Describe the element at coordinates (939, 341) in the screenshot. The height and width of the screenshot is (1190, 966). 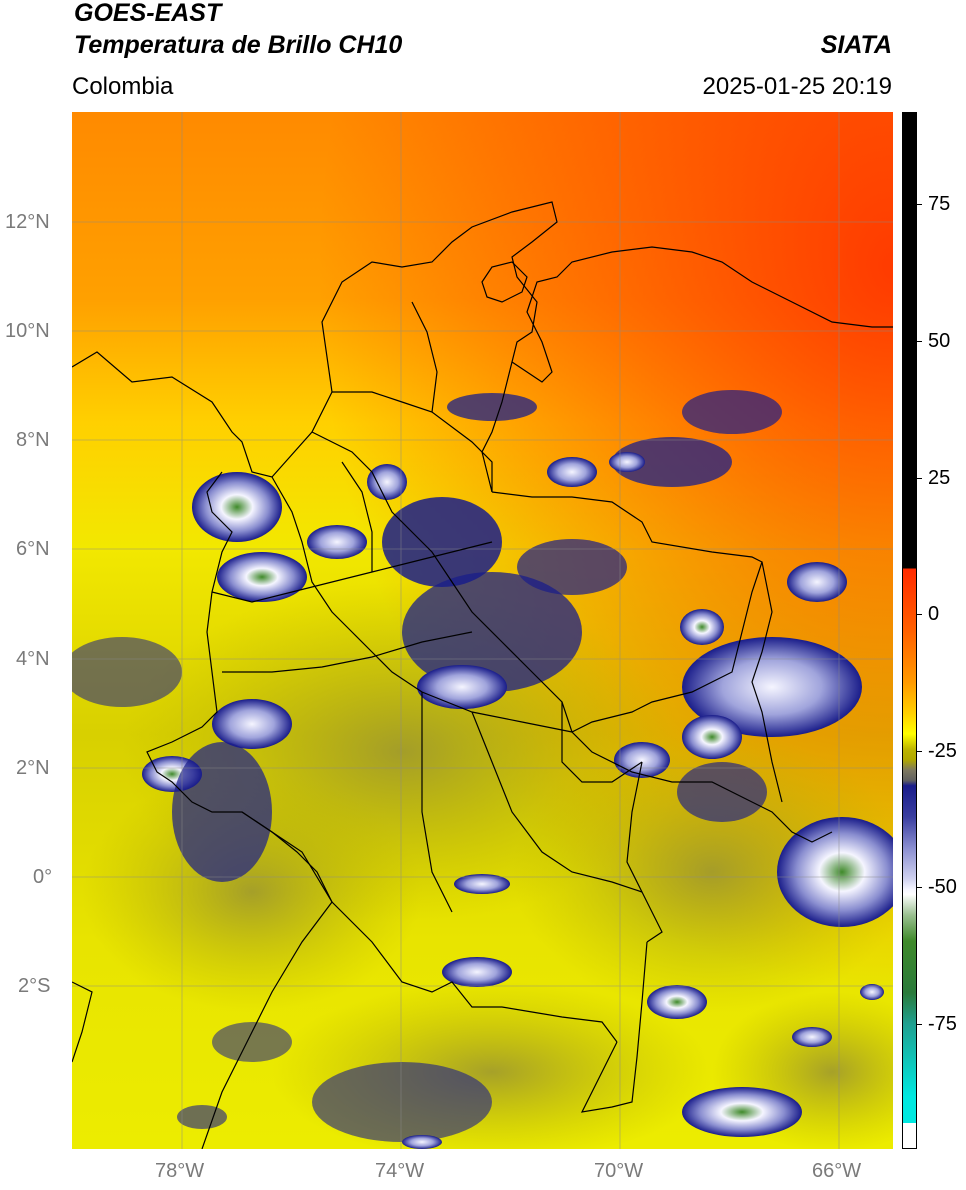
I see `colorbar-label: 50` at that location.